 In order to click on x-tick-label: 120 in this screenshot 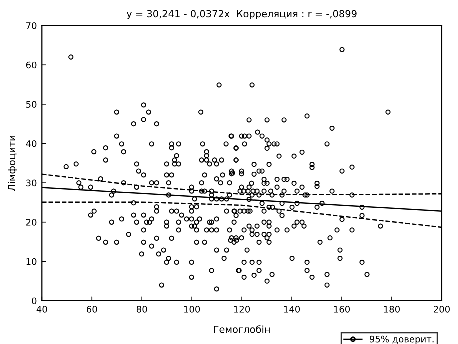, I will do `click(242, 309)`.